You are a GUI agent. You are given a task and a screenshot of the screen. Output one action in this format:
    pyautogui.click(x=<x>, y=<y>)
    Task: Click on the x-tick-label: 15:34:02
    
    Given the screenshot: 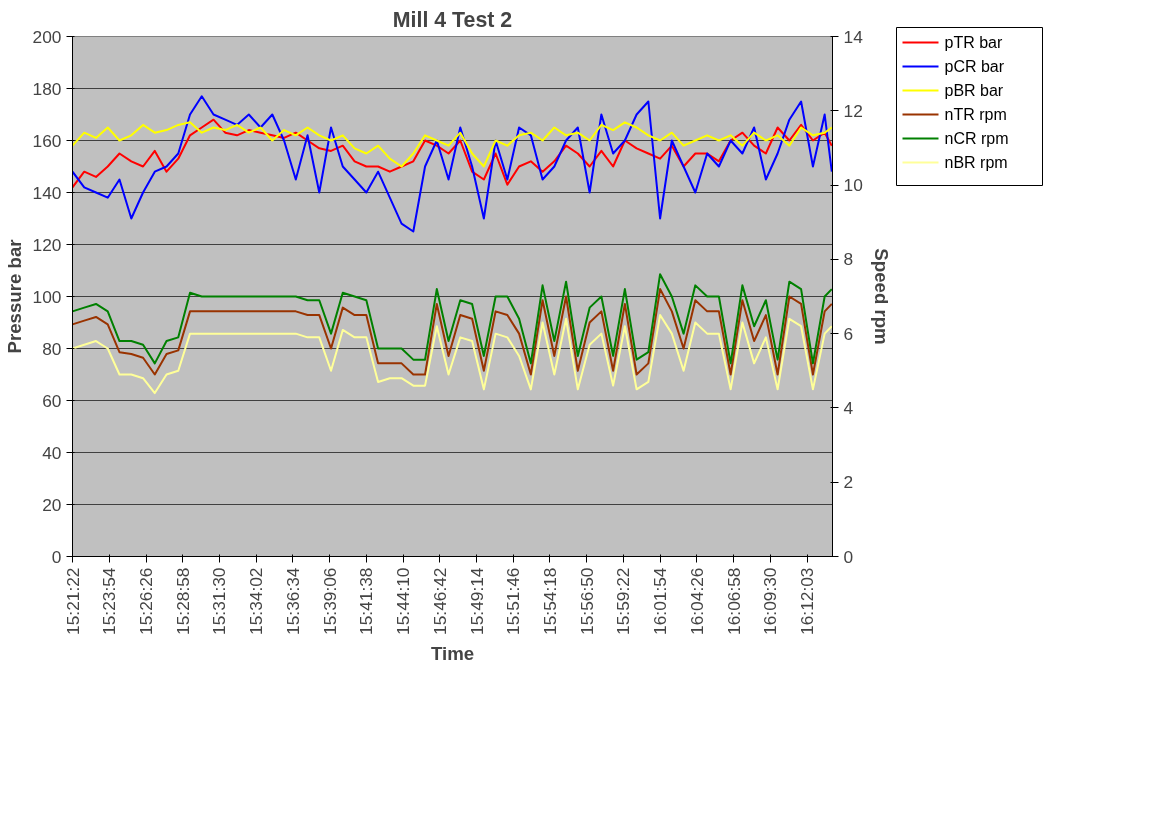 What is the action you would take?
    pyautogui.click(x=256, y=601)
    